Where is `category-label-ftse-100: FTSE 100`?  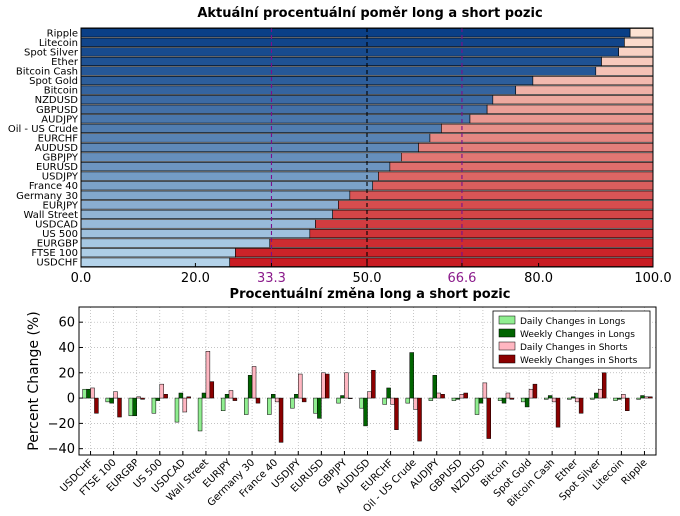
category-label-ftse-100: FTSE 100 is located at coordinates (54, 253).